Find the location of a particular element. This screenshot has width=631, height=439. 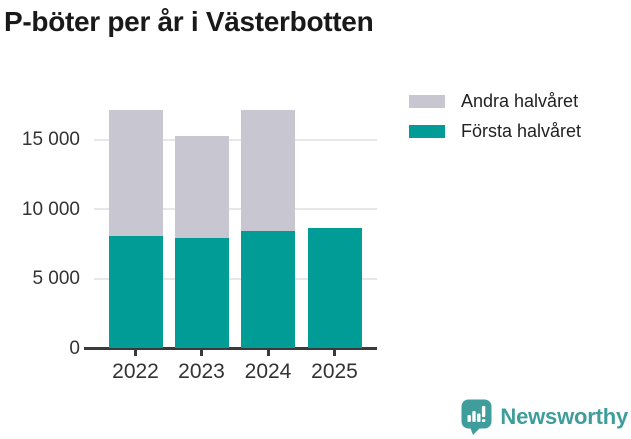

legend: Andra halvåret Första halvåret is located at coordinates (495, 116).